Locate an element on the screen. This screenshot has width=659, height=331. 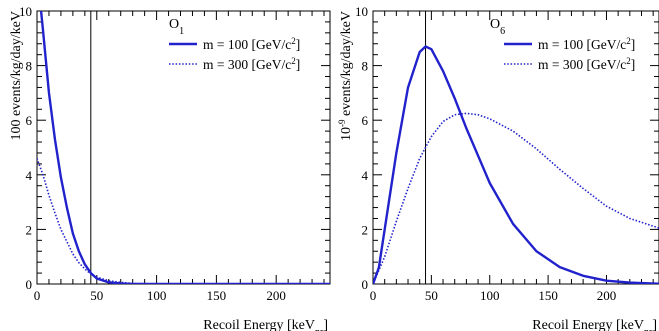
y-axis-label-main: 10 is located at coordinates (346, 134).